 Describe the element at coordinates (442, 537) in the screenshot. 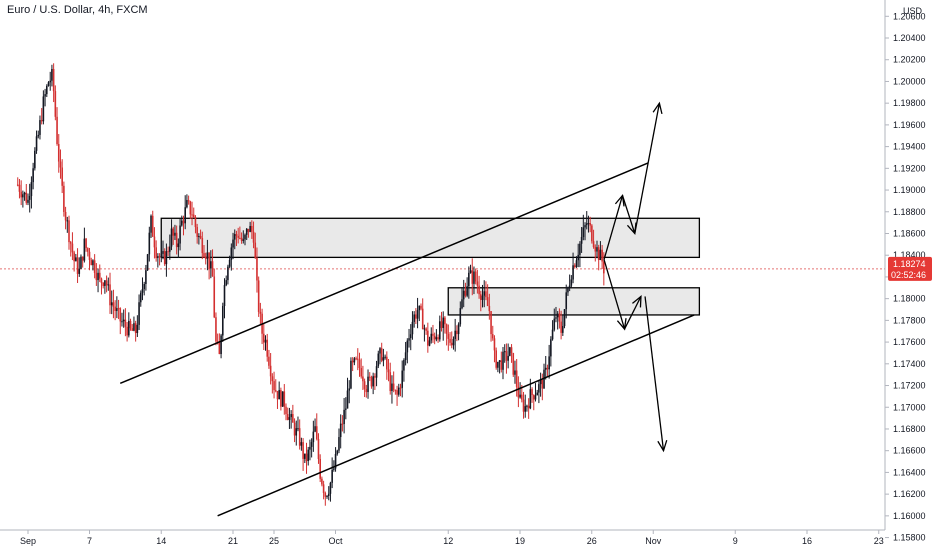

I see `time-axis: Sep 7 14 21 25 Oct 12 19 26 Nov 9 16 23` at that location.